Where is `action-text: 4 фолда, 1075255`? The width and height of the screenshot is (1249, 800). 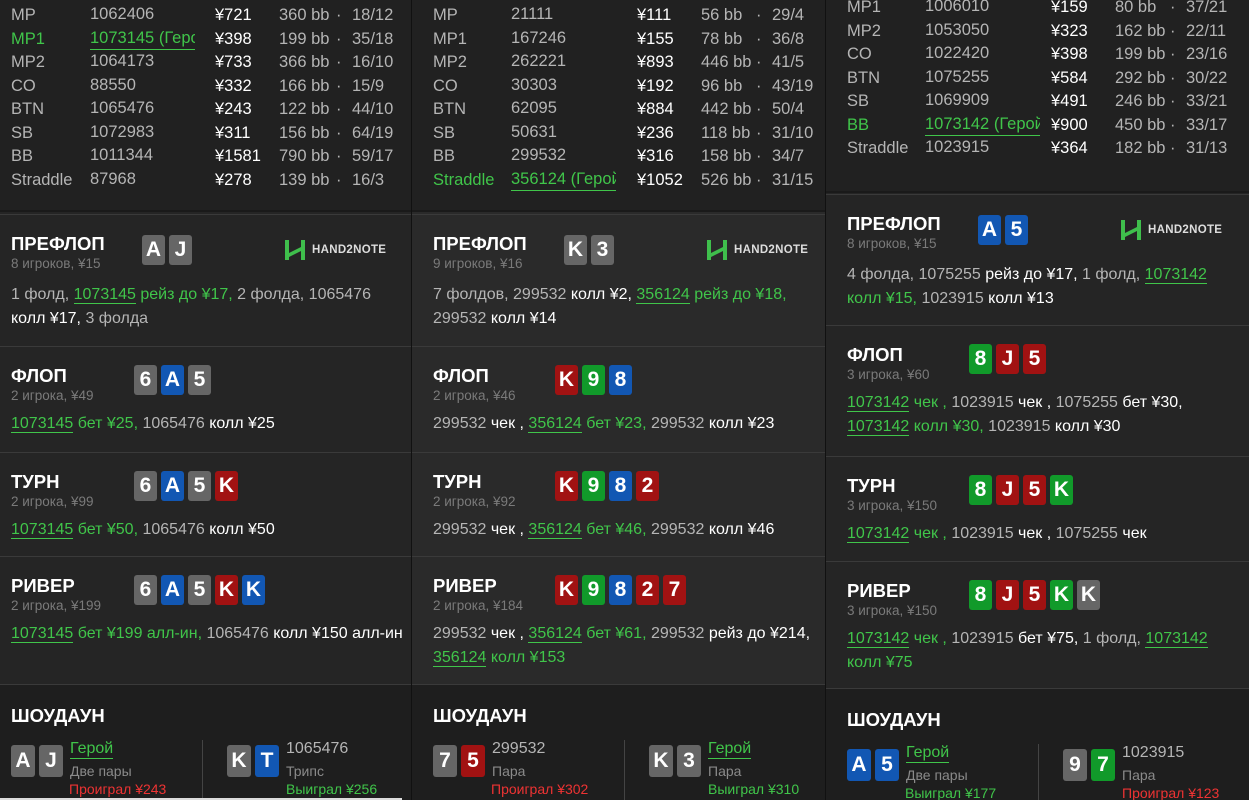 action-text: 4 фолда, 1075255 is located at coordinates (916, 274).